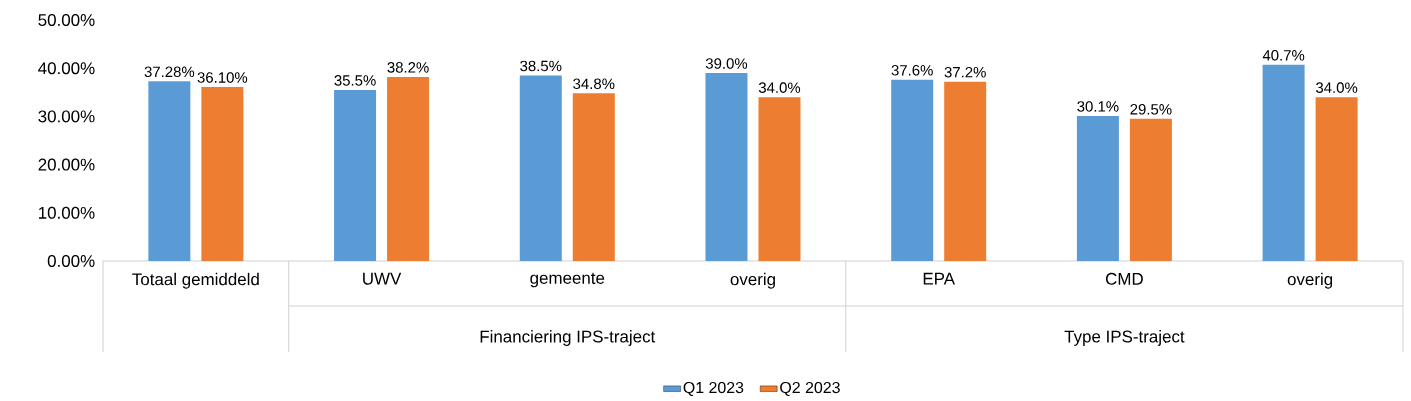 This screenshot has width=1411, height=401. Describe the element at coordinates (1098, 106) in the screenshot. I see `data-label: 30.1%` at that location.